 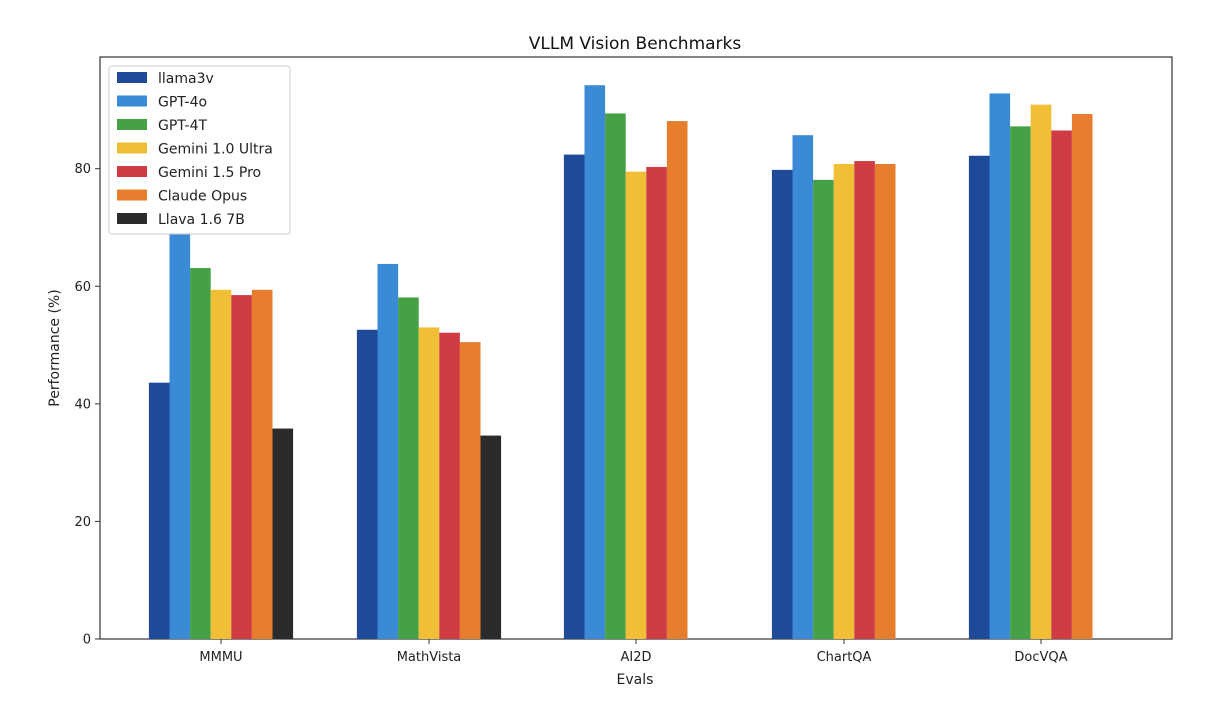 What do you see at coordinates (635, 680) in the screenshot?
I see `x-axis-label: Evals` at bounding box center [635, 680].